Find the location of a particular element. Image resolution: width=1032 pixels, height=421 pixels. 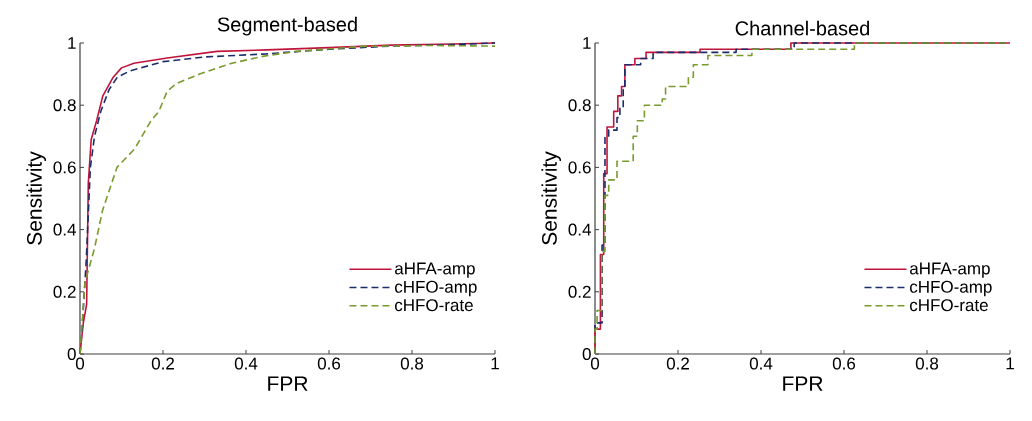

chart-title: Segment-based is located at coordinates (287, 26).